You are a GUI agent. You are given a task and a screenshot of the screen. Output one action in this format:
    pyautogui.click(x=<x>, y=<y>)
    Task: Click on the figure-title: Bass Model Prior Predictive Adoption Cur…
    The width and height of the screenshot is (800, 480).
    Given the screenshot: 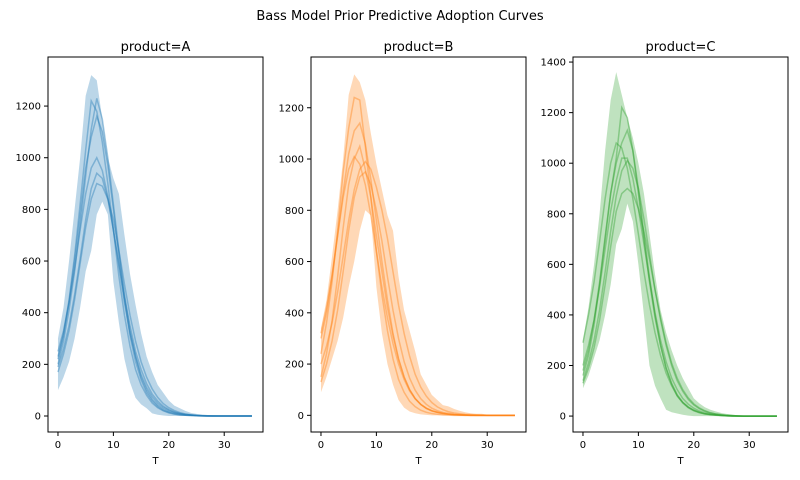 What is the action you would take?
    pyautogui.click(x=400, y=16)
    